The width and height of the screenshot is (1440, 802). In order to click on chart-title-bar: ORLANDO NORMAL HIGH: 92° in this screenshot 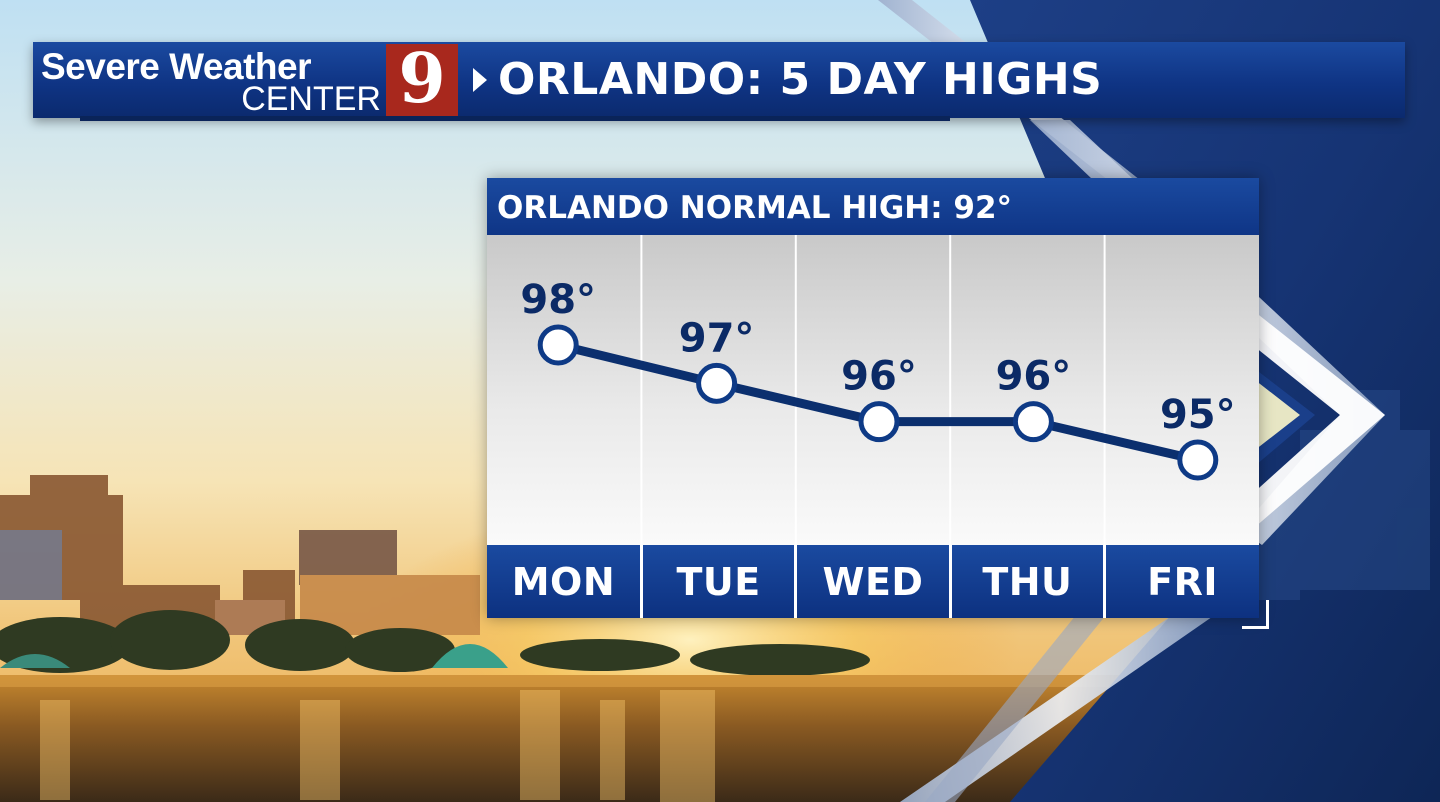, I will do `click(873, 206)`.